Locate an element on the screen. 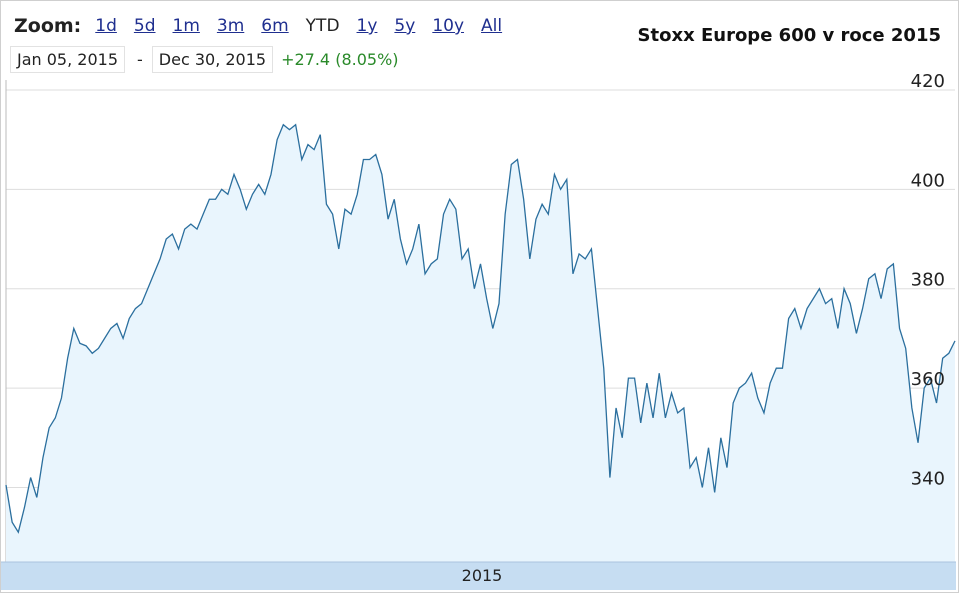 The height and width of the screenshot is (593, 959). y-tick-380: 380 is located at coordinates (928, 280).